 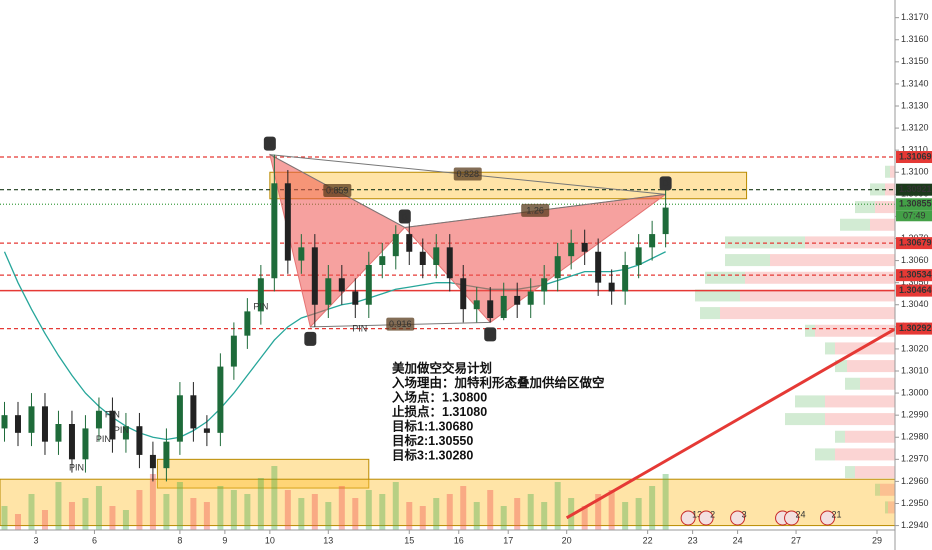 What do you see at coordinates (439, 411) in the screenshot?
I see `trade-plan-line: 止损点：1.31080` at bounding box center [439, 411].